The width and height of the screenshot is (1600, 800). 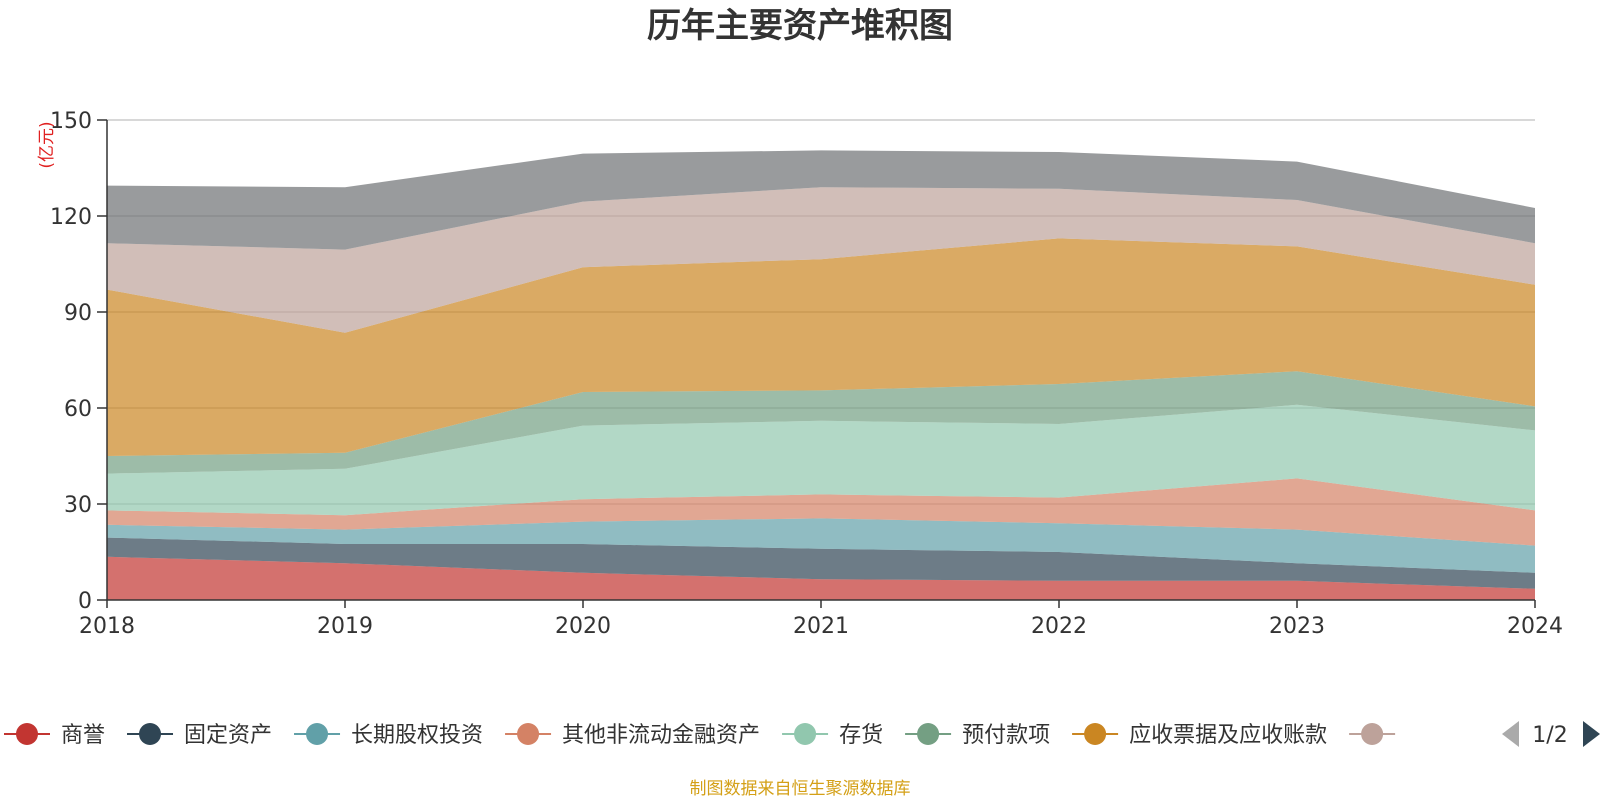 I want to click on x-tick-label: 2018, so click(x=107, y=626).